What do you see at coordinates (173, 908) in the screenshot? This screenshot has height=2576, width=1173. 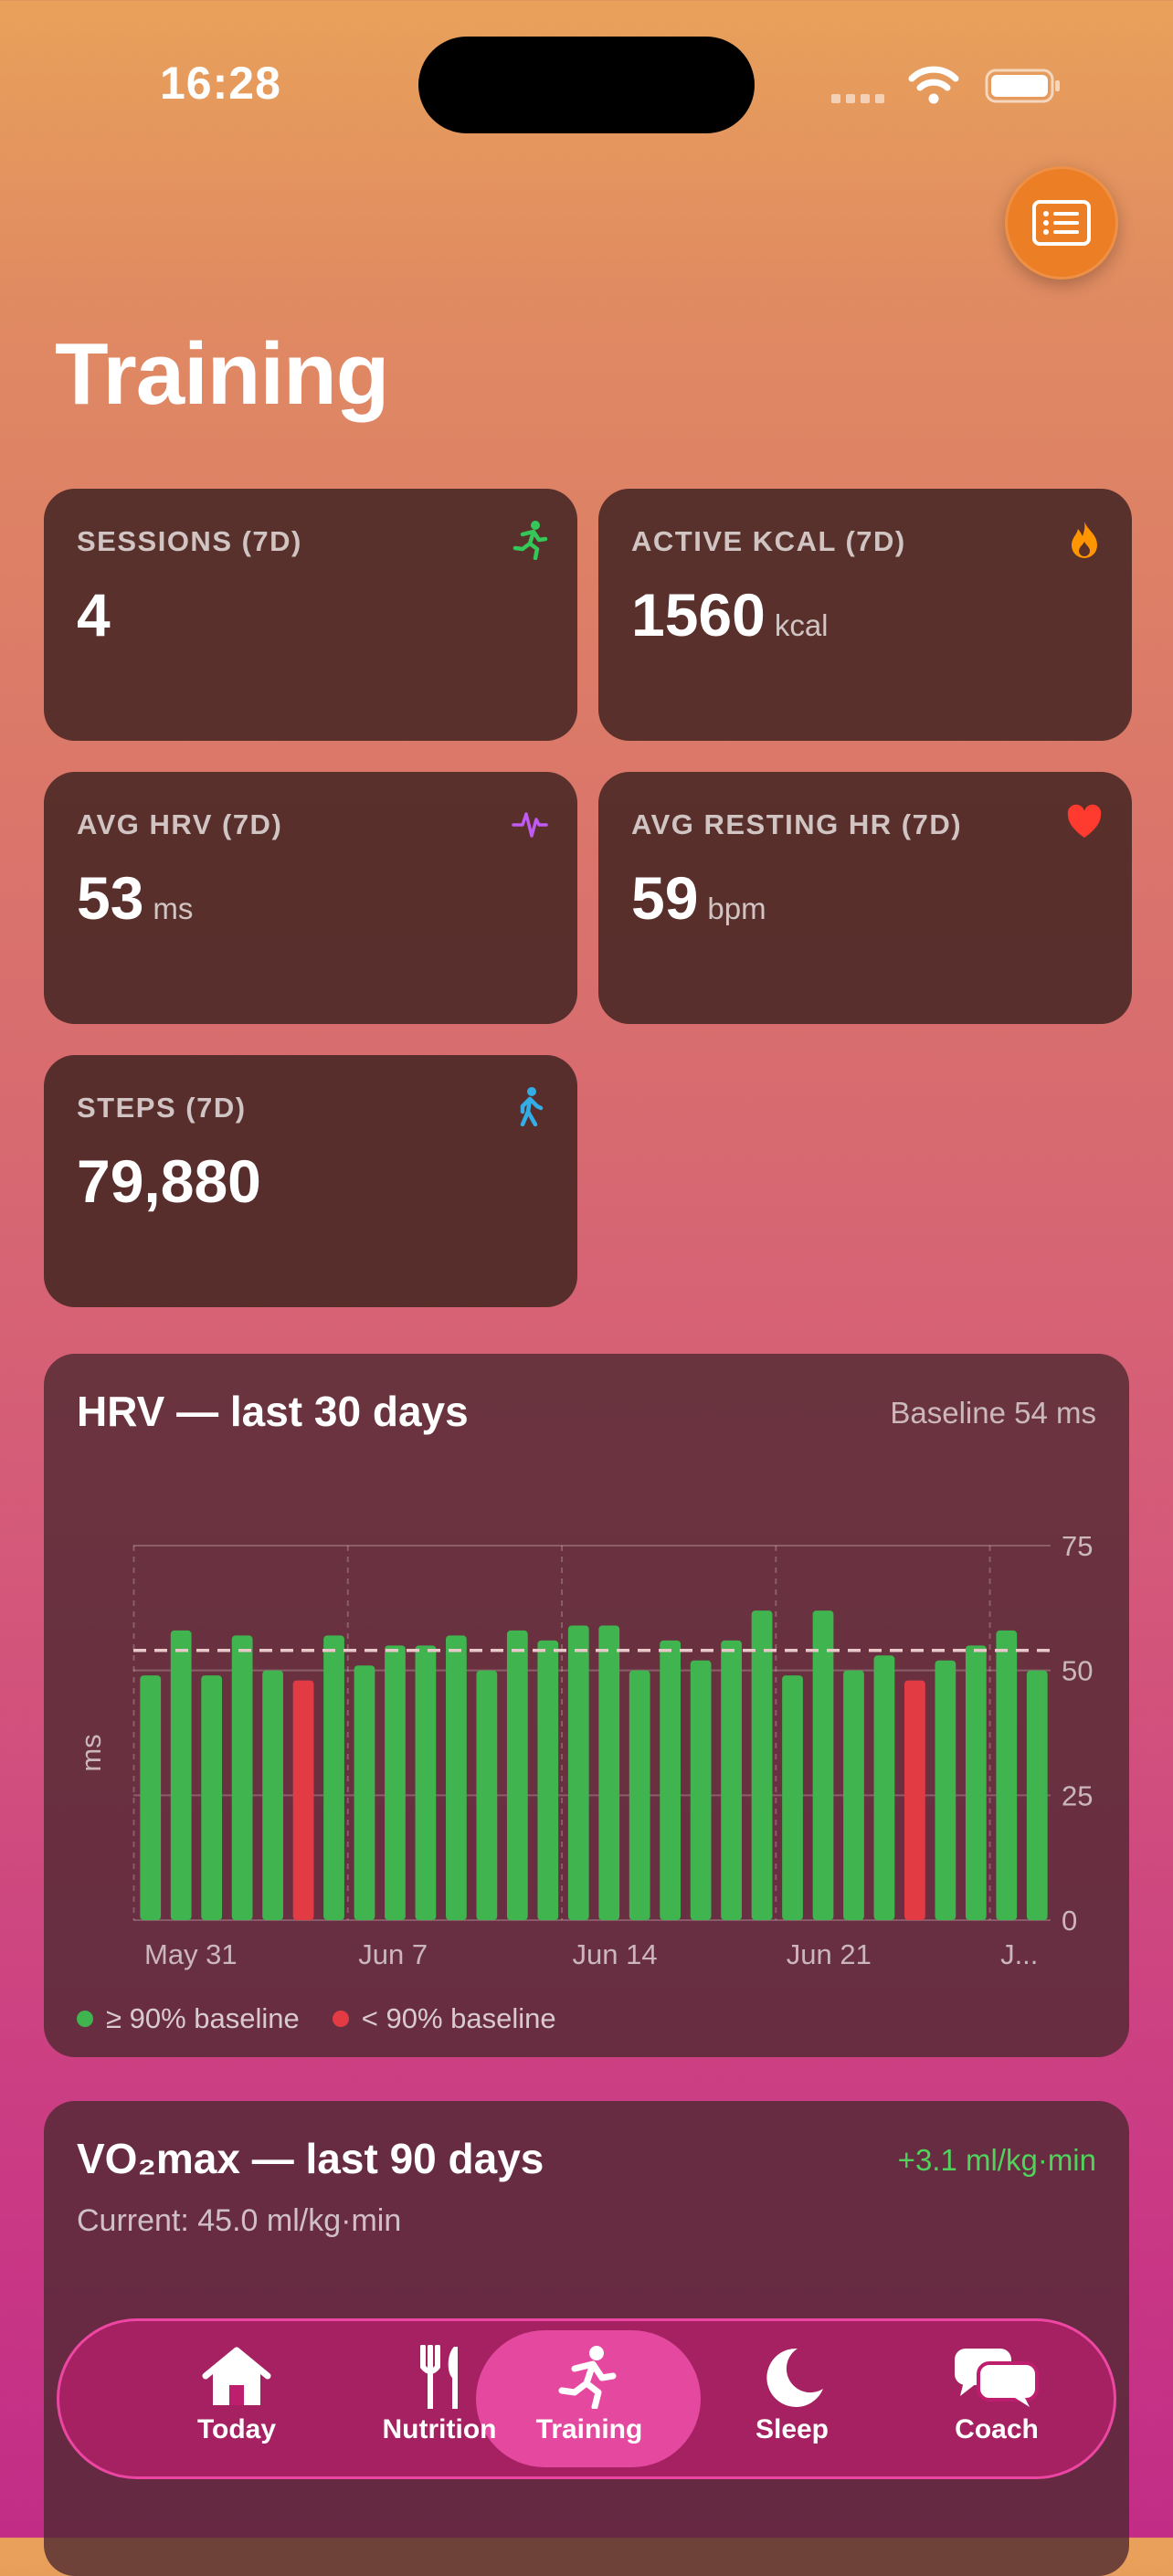 I see `stat-unit: ms` at bounding box center [173, 908].